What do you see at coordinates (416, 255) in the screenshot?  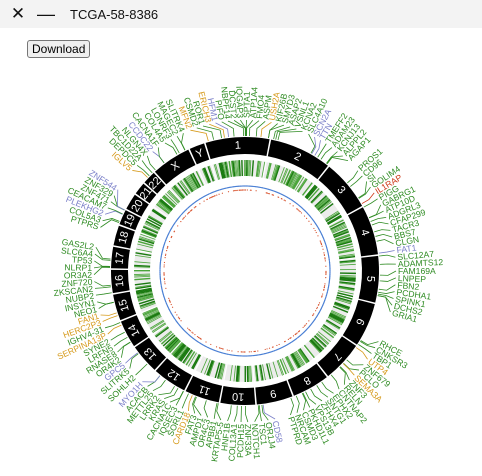 I see `gene-label: SLC12A7` at bounding box center [416, 255].